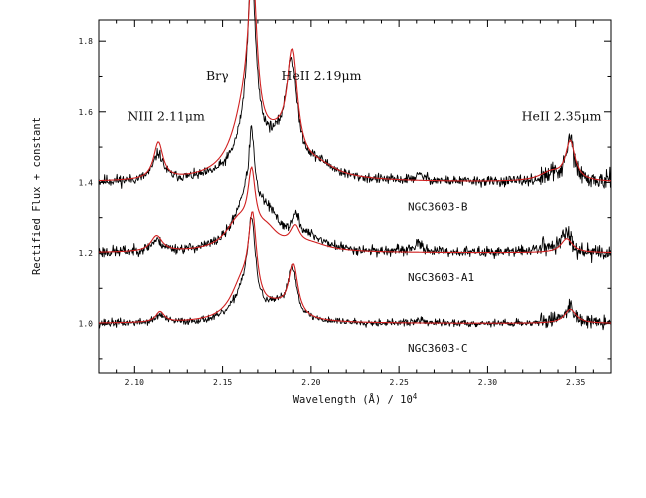 Image resolution: width=646 pixels, height=498 pixels. I want to click on x-axis-title-main: Wavelength (Å) / 10, so click(353, 399).